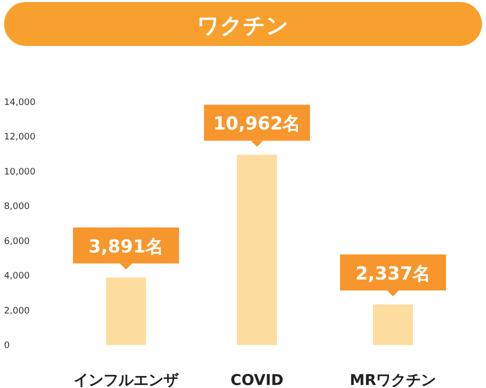  I want to click on data-label: 3,891名, so click(126, 247).